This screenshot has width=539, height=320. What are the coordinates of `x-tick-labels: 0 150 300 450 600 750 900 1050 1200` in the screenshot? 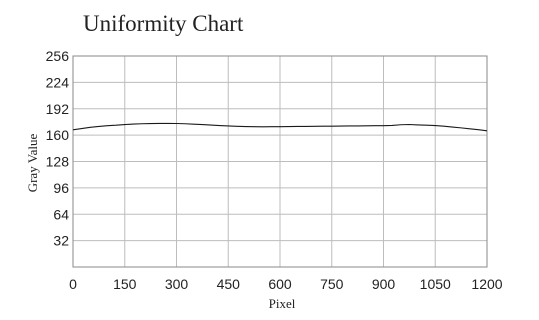 It's located at (286, 284).